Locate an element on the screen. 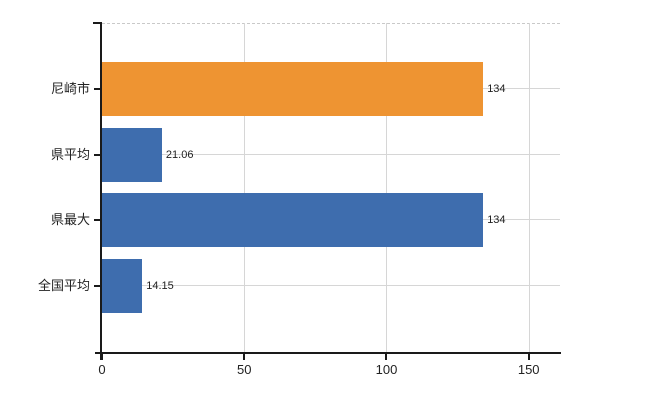 The image size is (650, 400). value-label: 14.15 is located at coordinates (160, 286).